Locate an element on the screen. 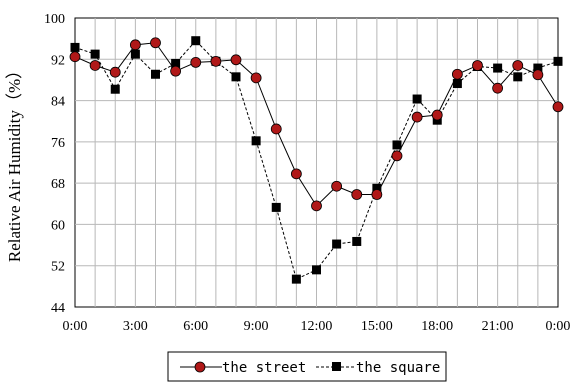  x-tick-labels: 0:00 3:00 6:00 9:00 12:00 15:00 18:00 21:00 0:00 is located at coordinates (317, 326).